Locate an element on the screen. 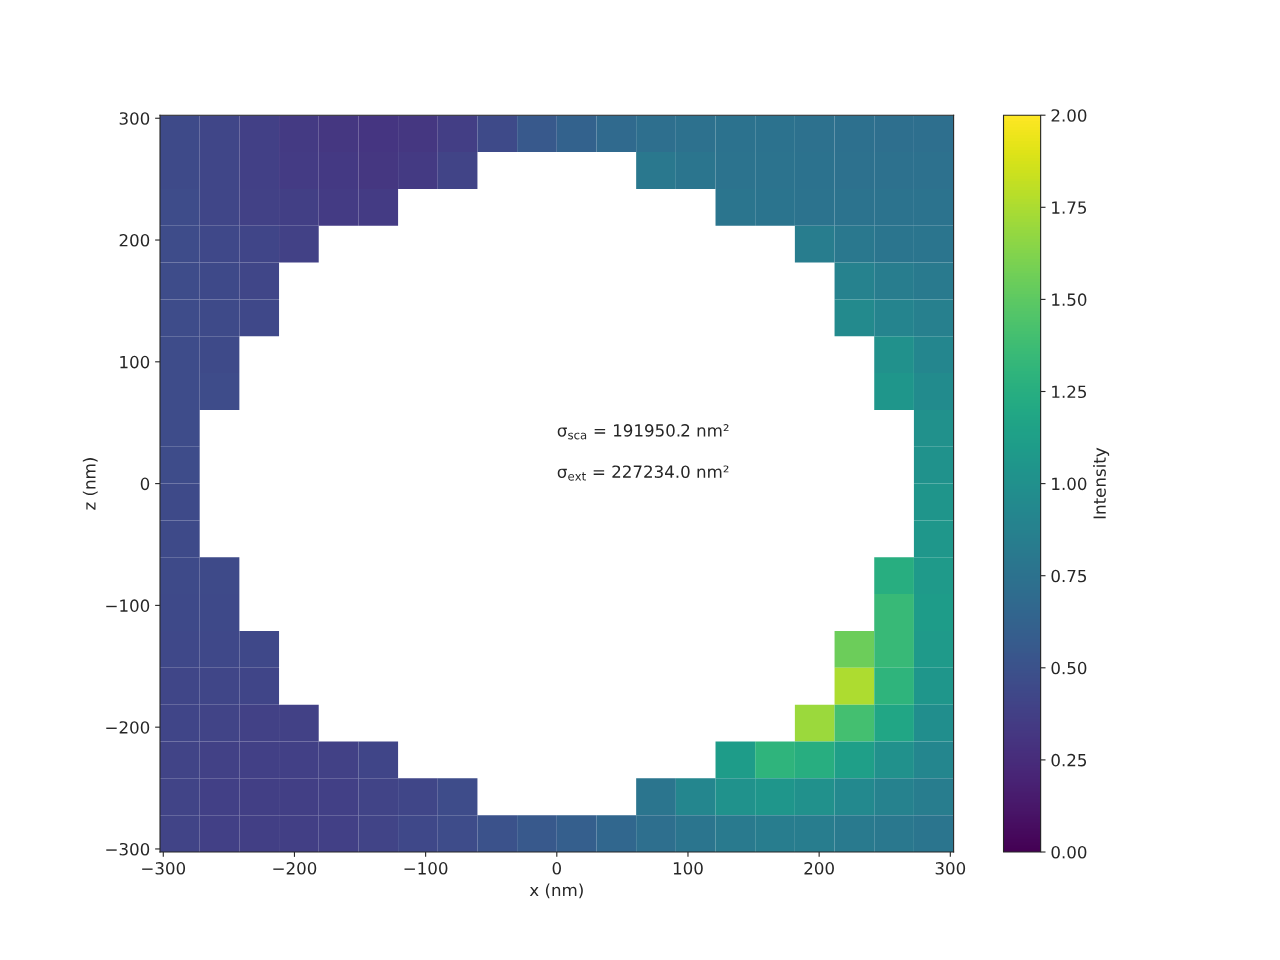 This screenshot has height=960, width=1280. y-tick-label: 200 is located at coordinates (134, 240).